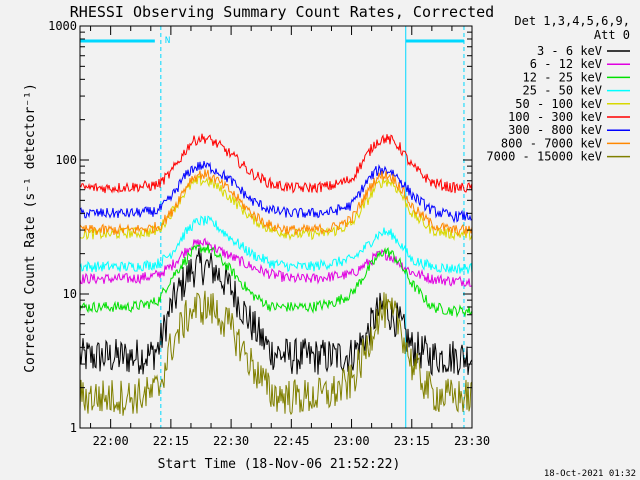 This screenshot has height=480, width=640. Describe the element at coordinates (562, 91) in the screenshot. I see `legend-label: 25 - 50 keV` at that location.